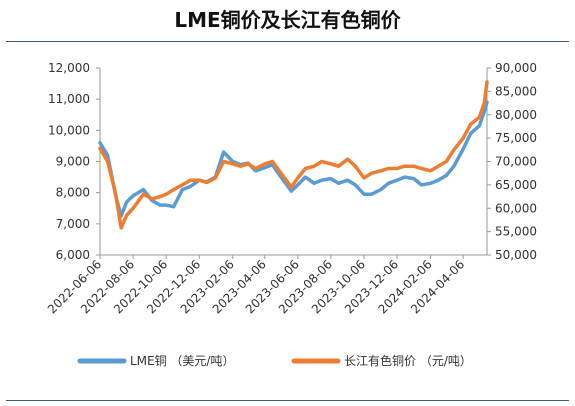  What do you see at coordinates (73, 255) in the screenshot?
I see `y-left-tick-label: 6,000` at bounding box center [73, 255].